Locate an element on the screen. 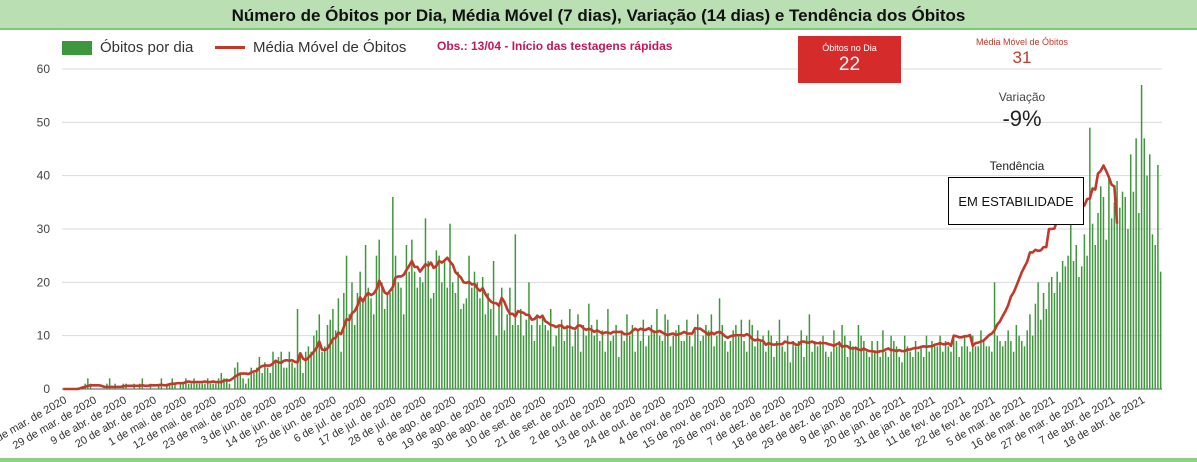 The width and height of the screenshot is (1197, 462). y-tick-label: 60 is located at coordinates (44, 69).